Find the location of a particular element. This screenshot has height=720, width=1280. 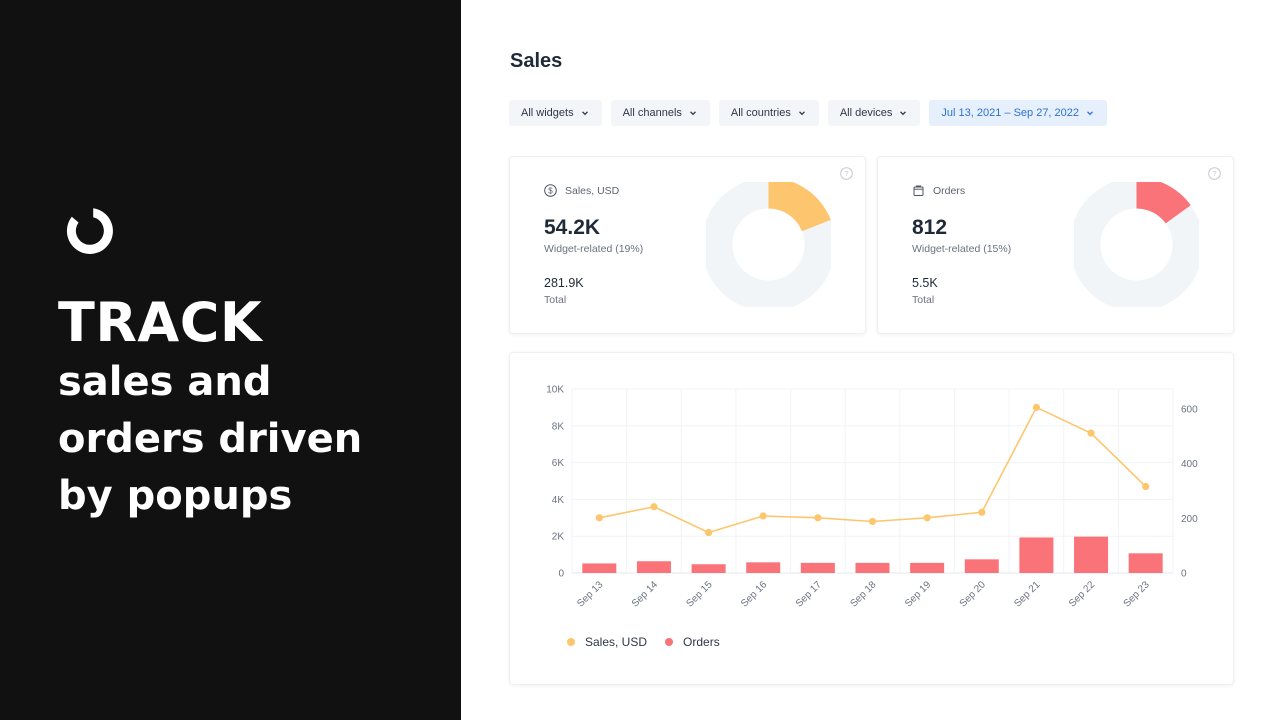

x-tick-label: Sep 22 is located at coordinates (1082, 594).